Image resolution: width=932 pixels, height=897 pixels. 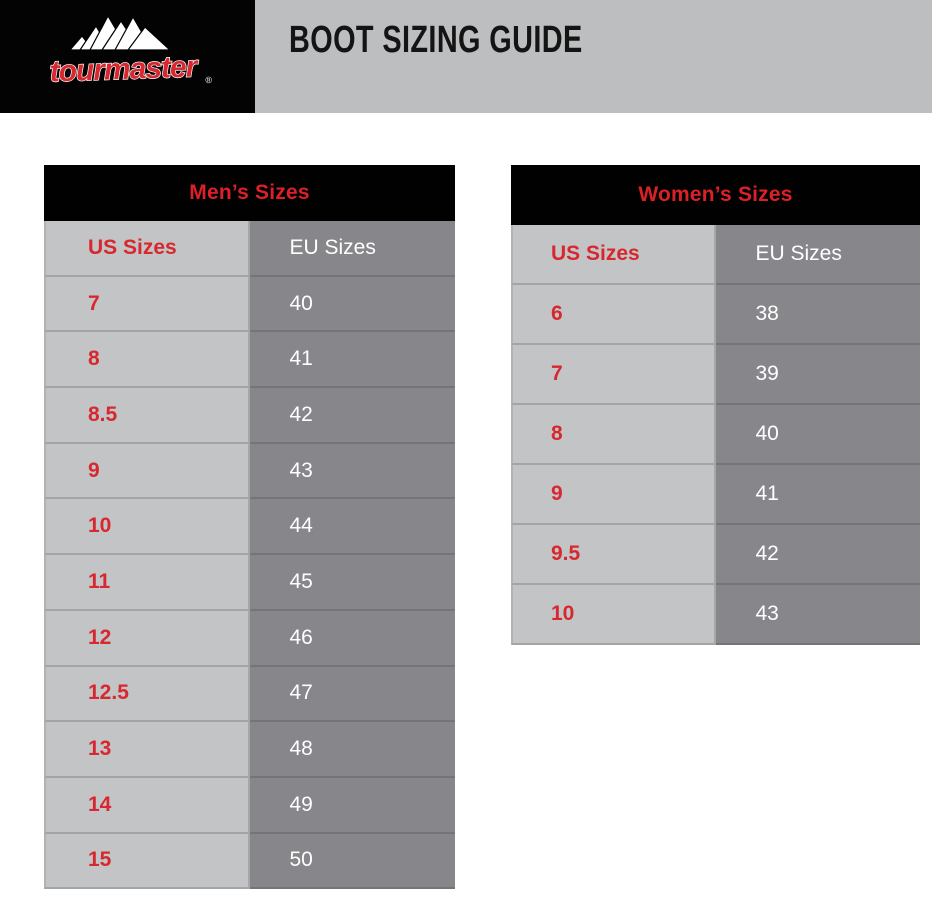 I want to click on table-row: 15 50, so click(x=249, y=861).